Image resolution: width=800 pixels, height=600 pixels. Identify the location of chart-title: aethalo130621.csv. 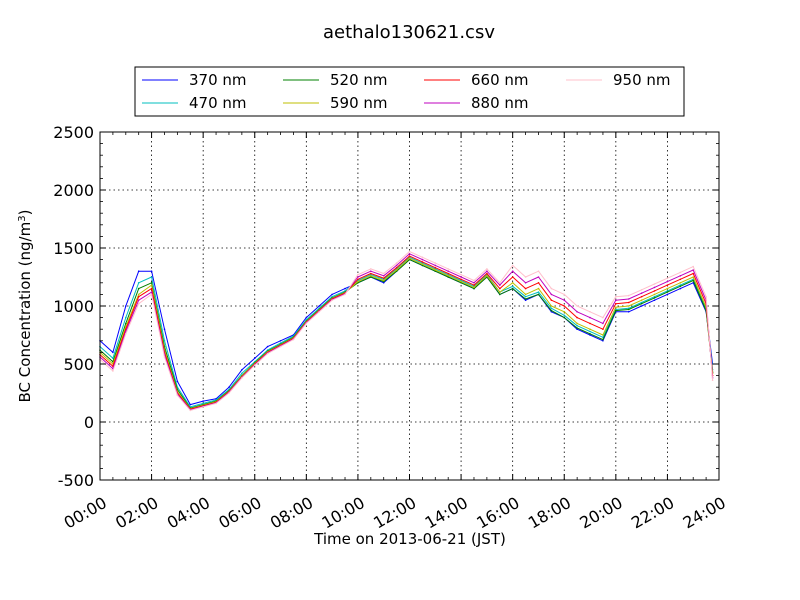
(409, 32).